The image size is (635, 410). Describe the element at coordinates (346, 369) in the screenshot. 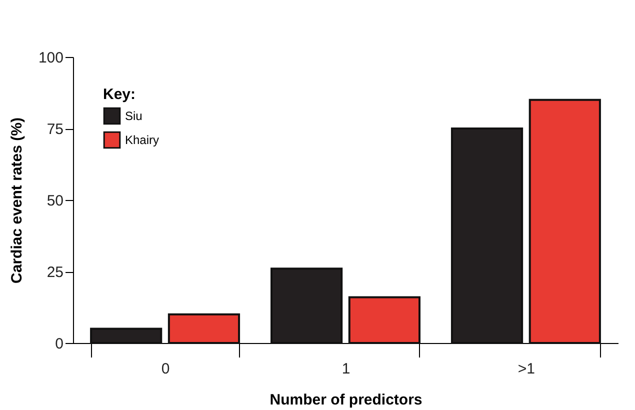

I see `x-tick-label: 1` at that location.